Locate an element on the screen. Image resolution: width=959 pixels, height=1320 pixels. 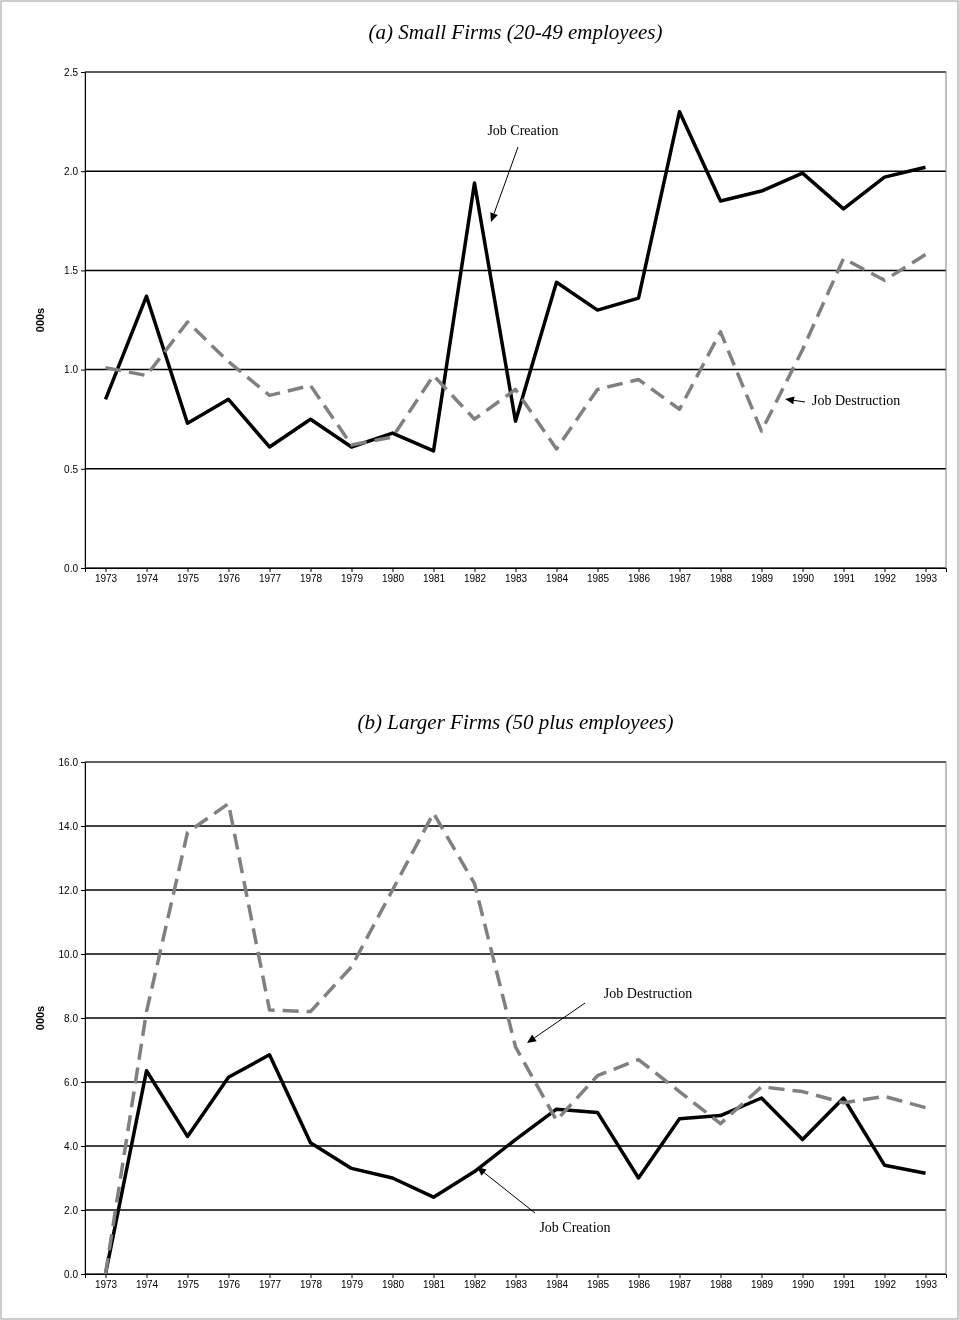
chart-title: (a) Small Firms (20-49 employees) is located at coordinates (515, 32).